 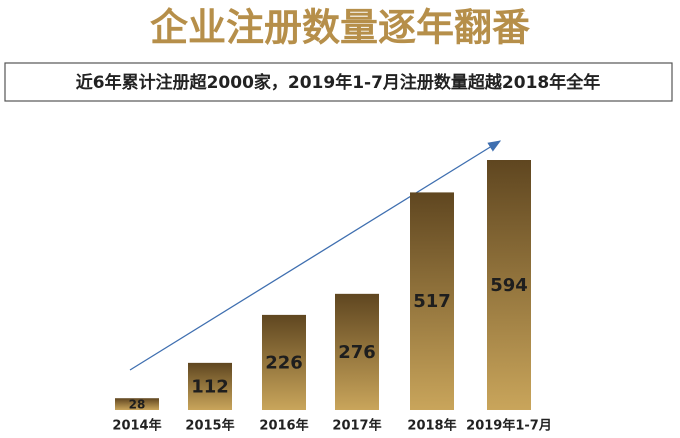 I want to click on value-label: 28, so click(x=137, y=405).